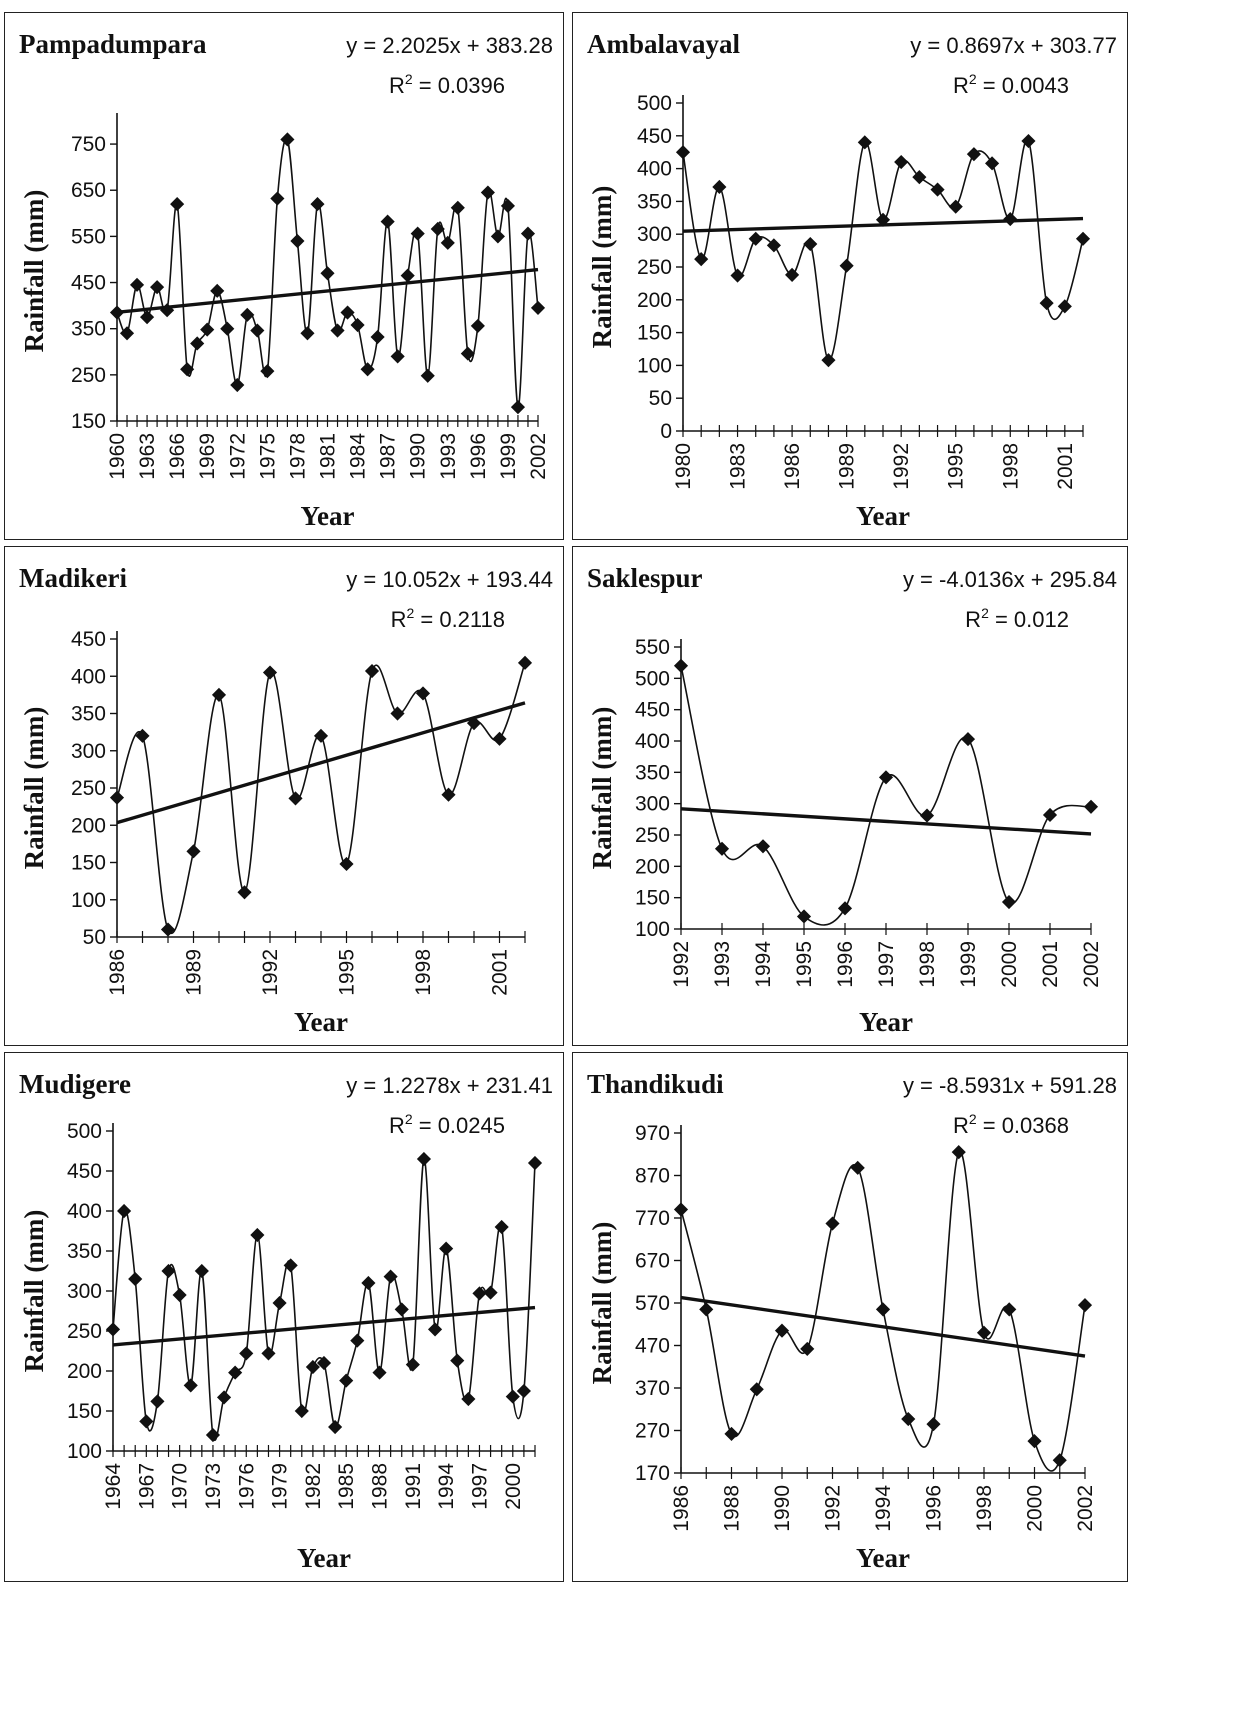 The image size is (1237, 1736). Describe the element at coordinates (883, 250) in the screenshot. I see `rainfall-series-line` at that location.